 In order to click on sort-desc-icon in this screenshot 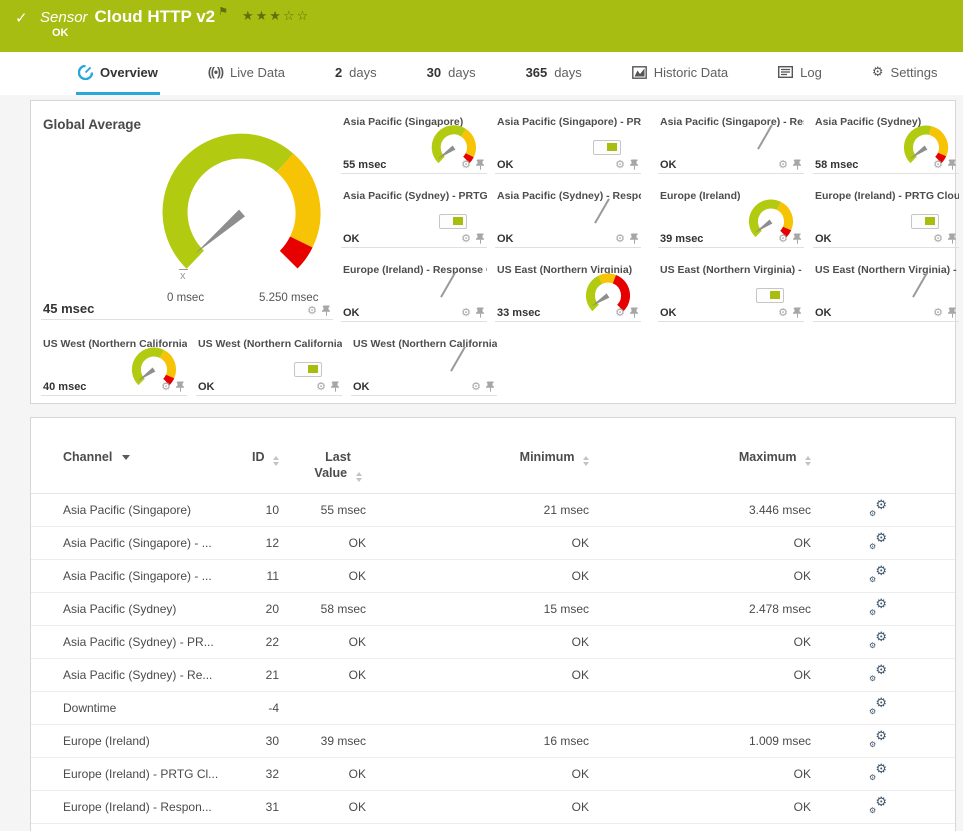, I will do `click(125, 457)`.